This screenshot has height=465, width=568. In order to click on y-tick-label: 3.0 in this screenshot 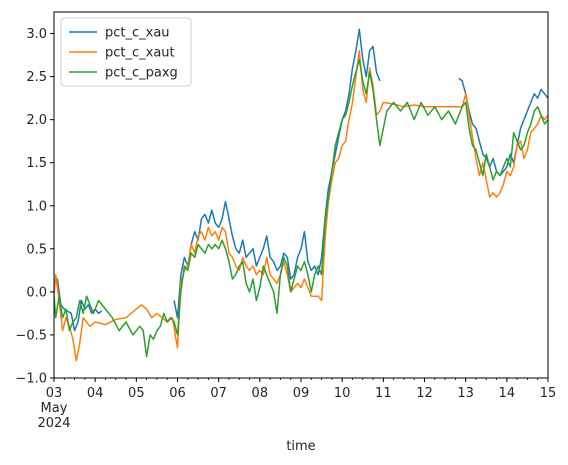, I will do `click(36, 34)`.